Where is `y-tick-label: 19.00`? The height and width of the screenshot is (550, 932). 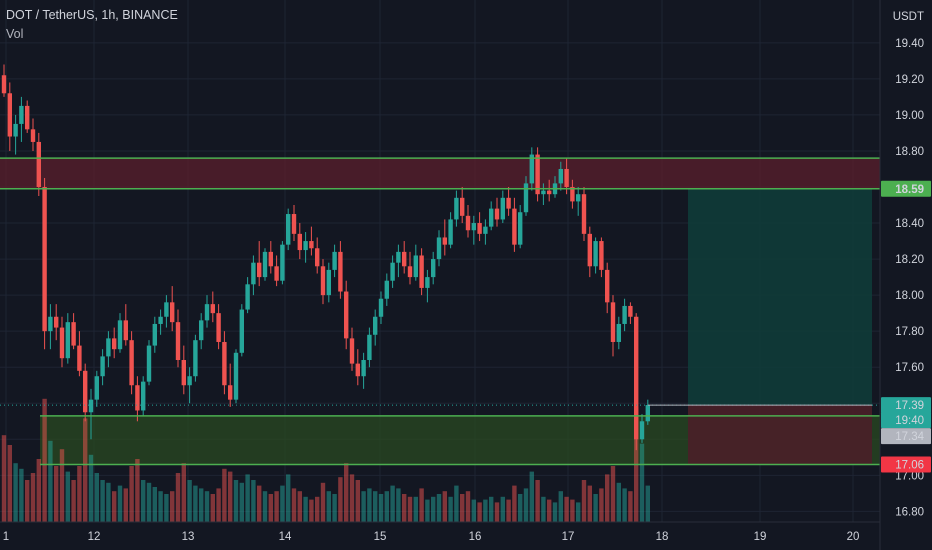
y-tick-label: 19.00 is located at coordinates (909, 116).